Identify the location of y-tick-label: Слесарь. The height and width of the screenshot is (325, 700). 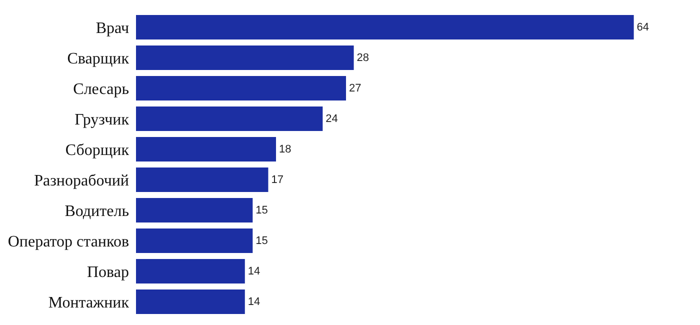
(101, 89).